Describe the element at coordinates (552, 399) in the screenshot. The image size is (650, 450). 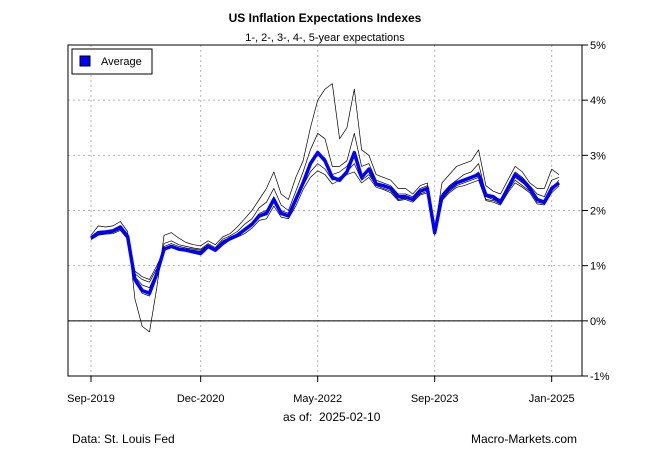
I see `x-tick-label: Jan-2025` at that location.